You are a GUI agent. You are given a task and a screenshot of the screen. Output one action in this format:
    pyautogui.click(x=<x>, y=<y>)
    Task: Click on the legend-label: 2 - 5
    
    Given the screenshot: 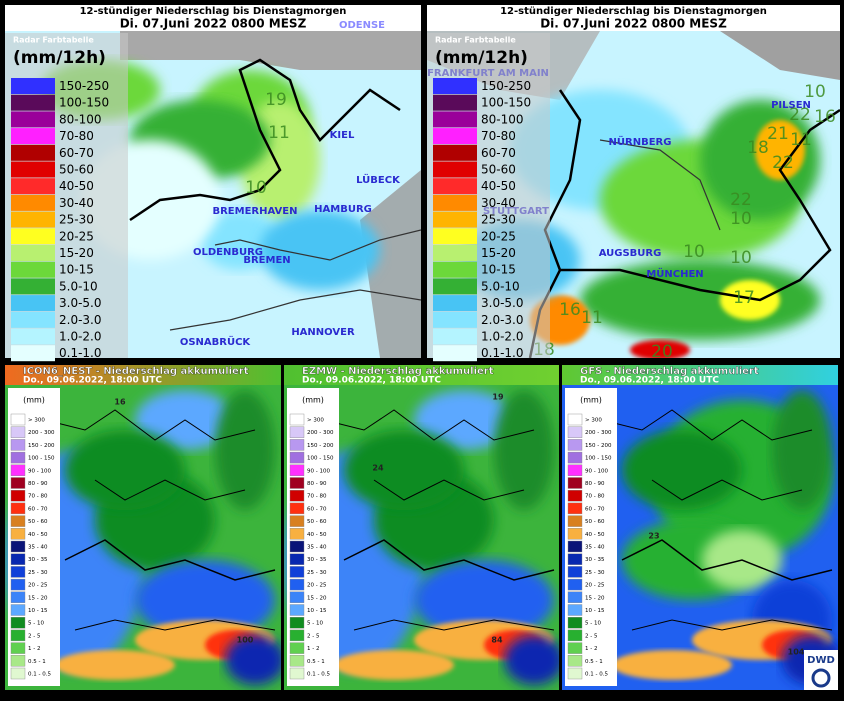 What is the action you would take?
    pyautogui.click(x=34, y=636)
    